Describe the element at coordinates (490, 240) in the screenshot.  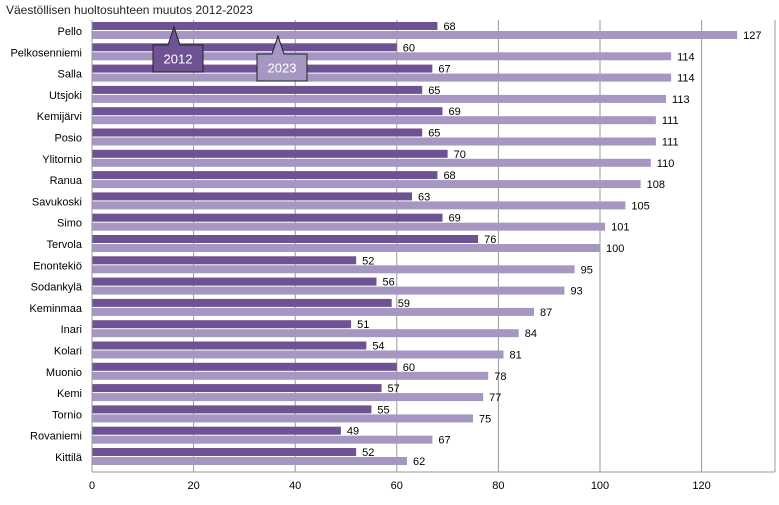
I see `value-label-2012: 76` at that location.